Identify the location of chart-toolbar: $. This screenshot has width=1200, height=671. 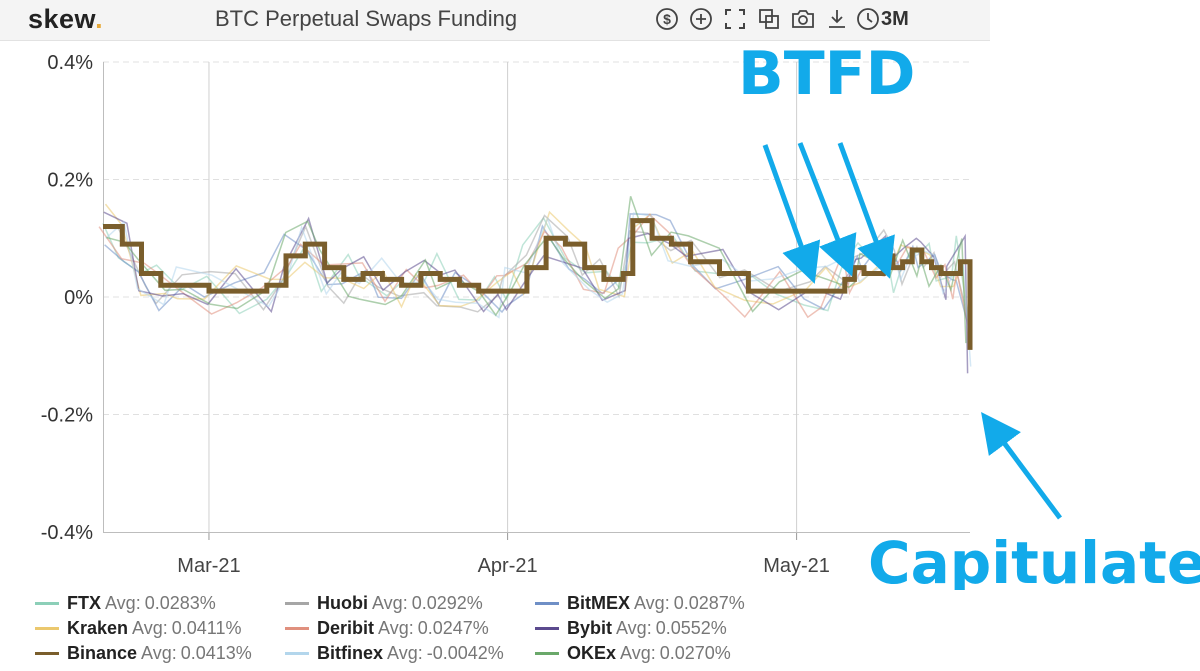
(779, 19).